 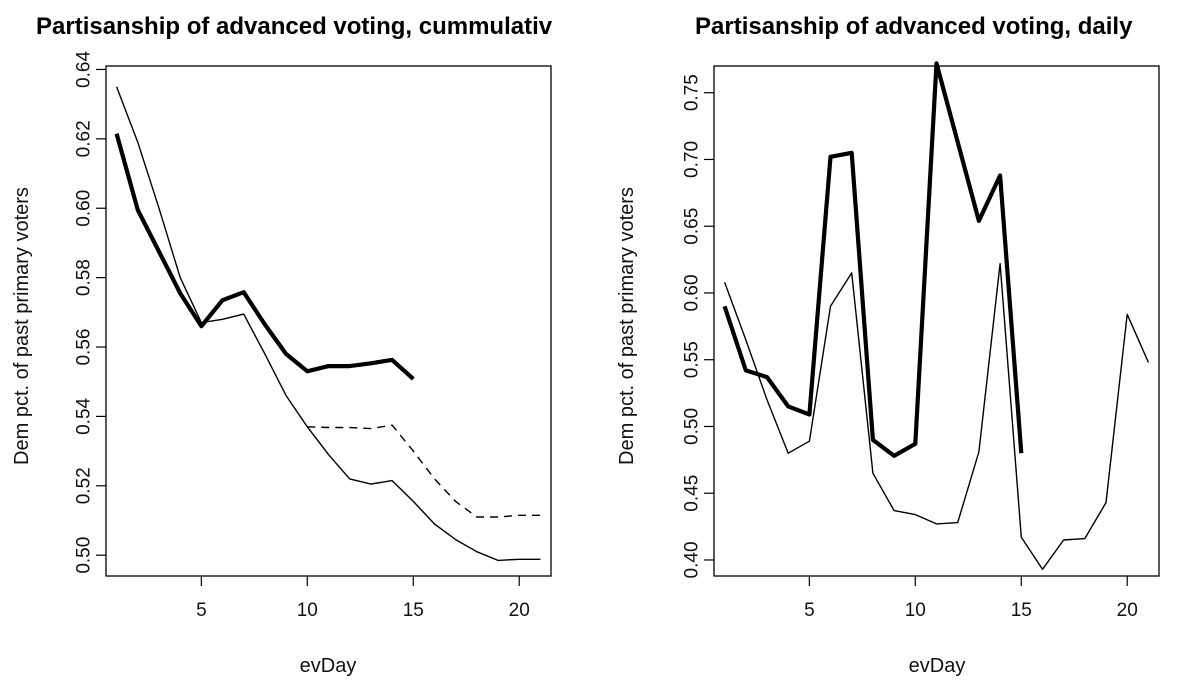 What do you see at coordinates (84, 69) in the screenshot?
I see `y-tick-label: 0.64` at bounding box center [84, 69].